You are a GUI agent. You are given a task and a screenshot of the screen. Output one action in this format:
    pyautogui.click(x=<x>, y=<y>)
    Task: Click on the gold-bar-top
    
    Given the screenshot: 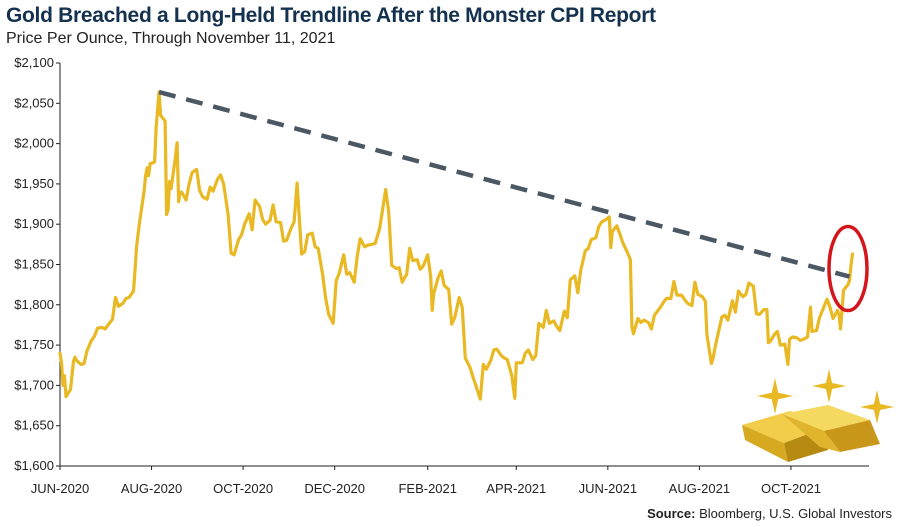 What is the action you would take?
    pyautogui.click(x=826, y=418)
    